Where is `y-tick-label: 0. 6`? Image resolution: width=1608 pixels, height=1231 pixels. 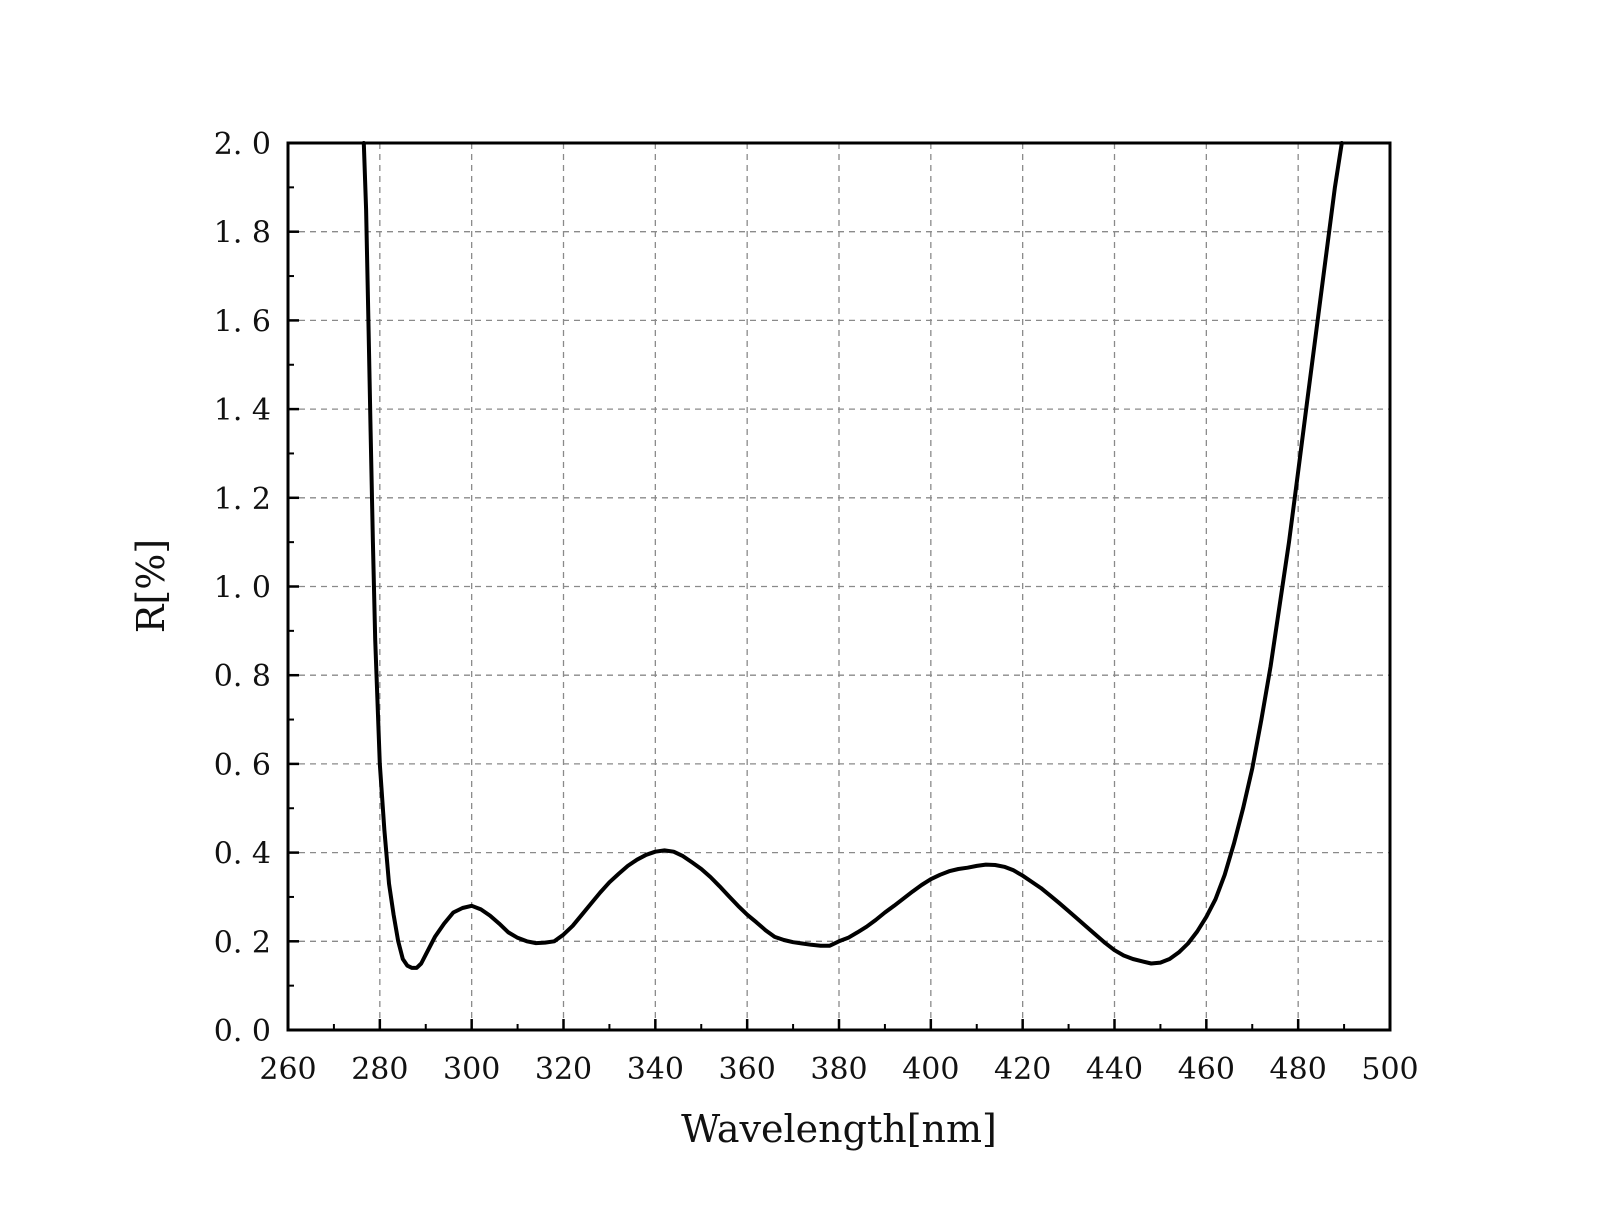
y-tick-label: 0. 6 is located at coordinates (242, 765).